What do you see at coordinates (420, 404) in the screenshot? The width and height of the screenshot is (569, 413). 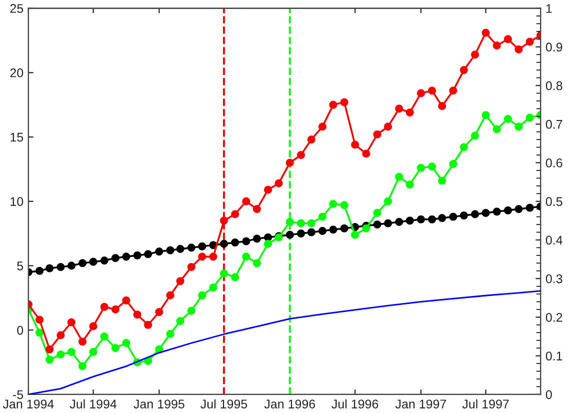 I see `x-tick-label: Jan 1997` at bounding box center [420, 404].